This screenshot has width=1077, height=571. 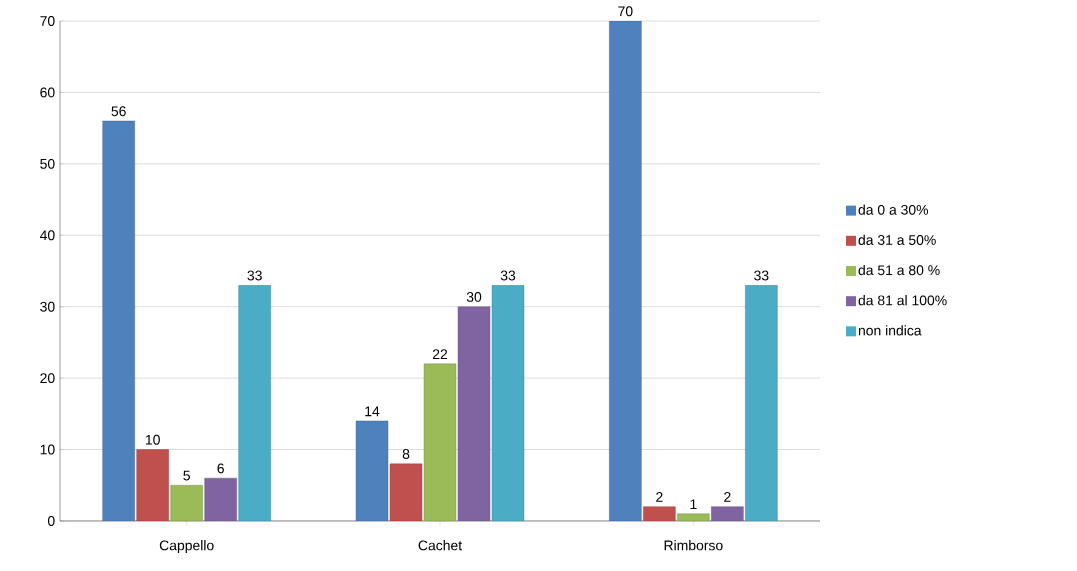 I want to click on data-label: 70, so click(x=625, y=11).